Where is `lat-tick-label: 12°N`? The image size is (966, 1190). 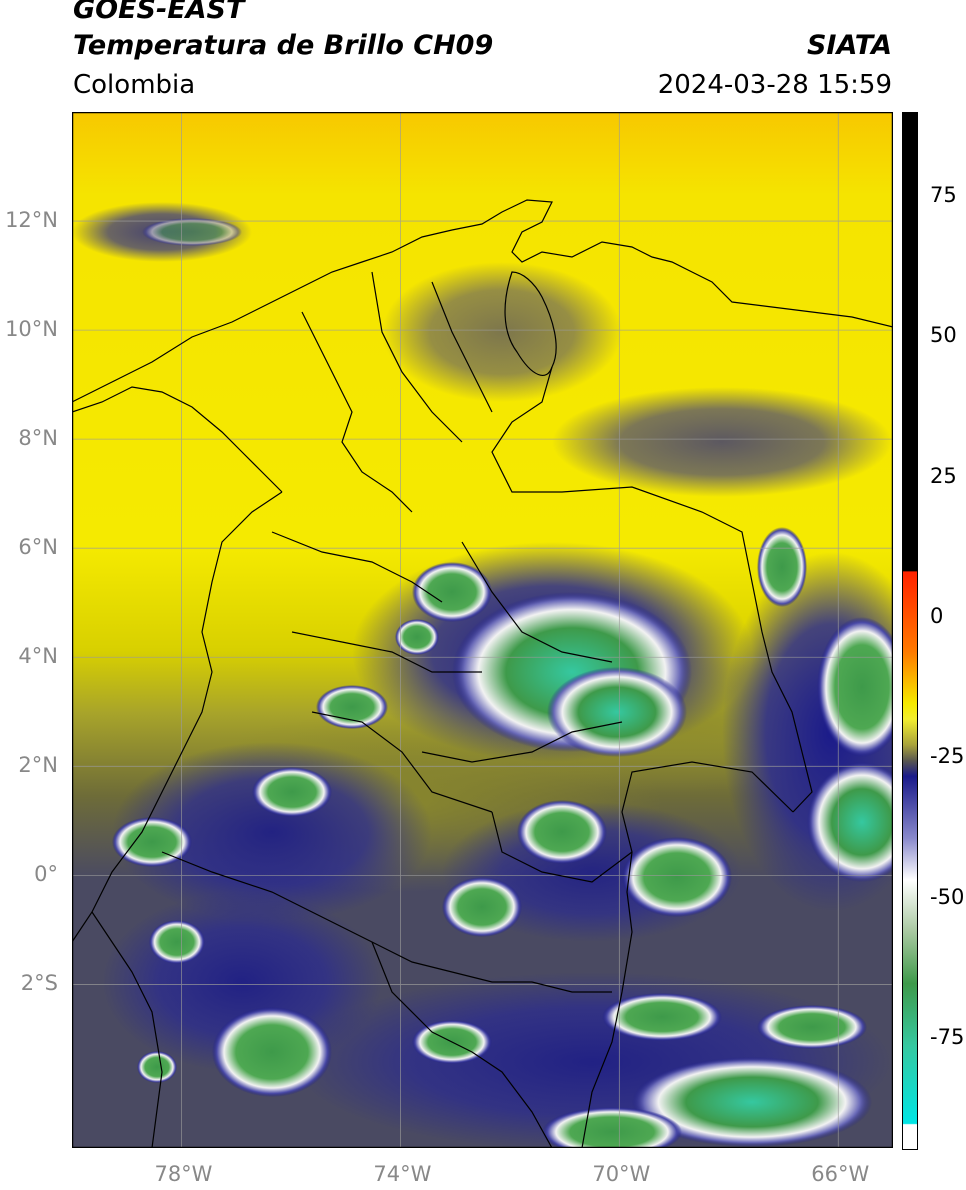
lat-tick-label: 12°N is located at coordinates (31, 220).